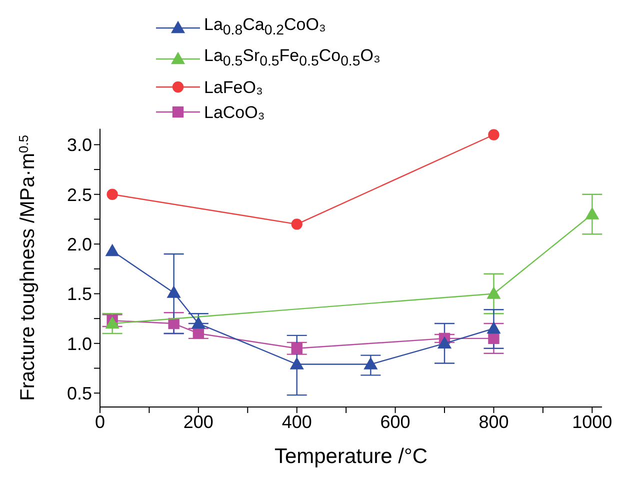 This screenshot has height=483, width=628. Describe the element at coordinates (198, 422) in the screenshot. I see `x-tick-label: 200` at that location.